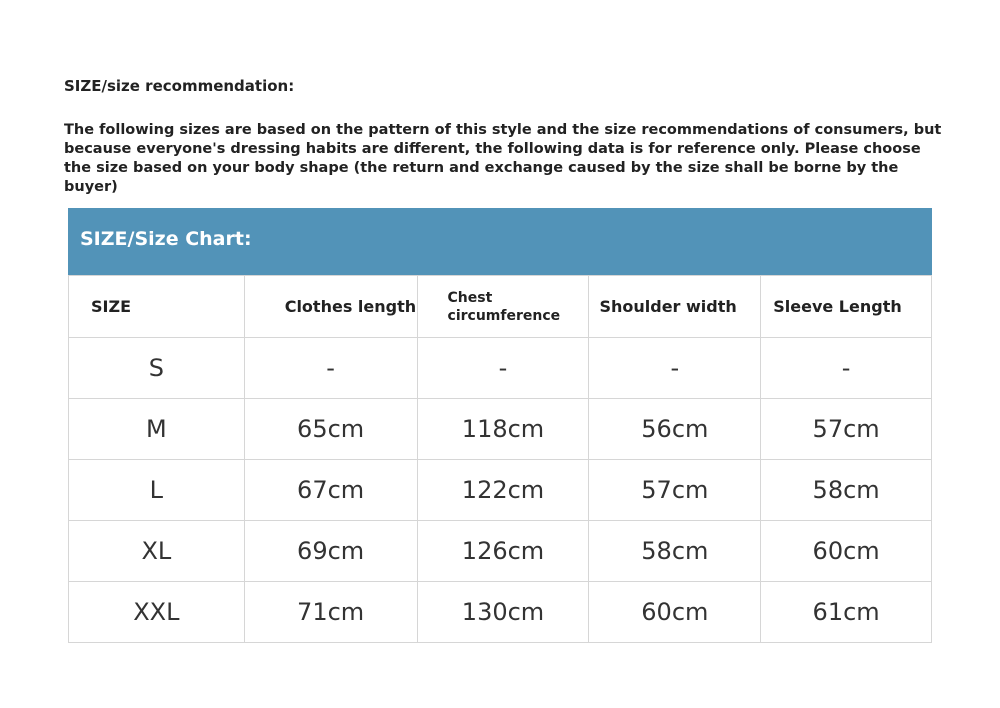  I want to click on table-row: L 67cm 122cm 57cm 58cm, so click(500, 490).